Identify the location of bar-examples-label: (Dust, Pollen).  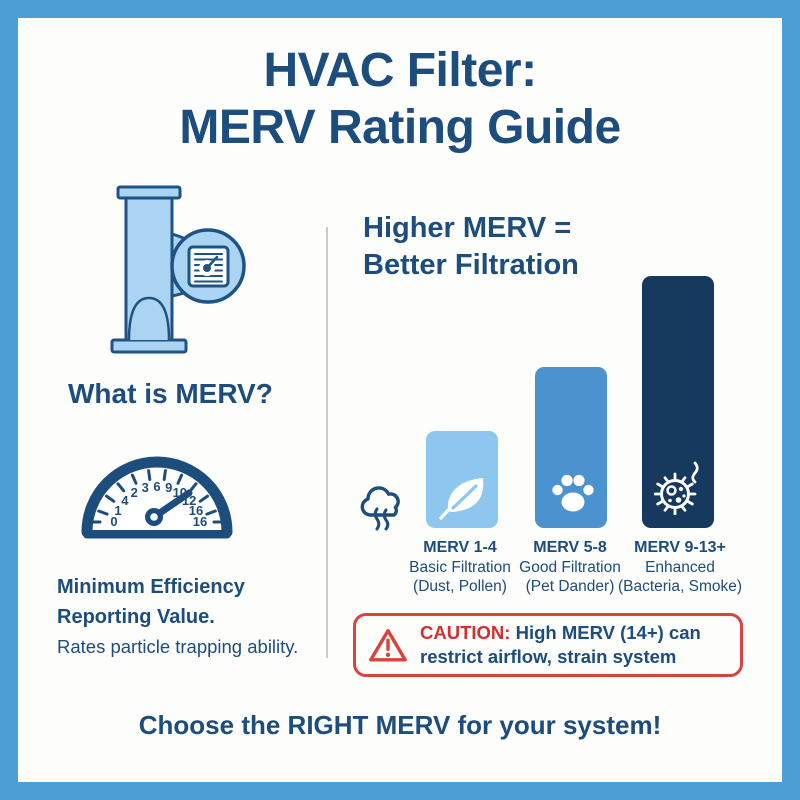
(460, 586).